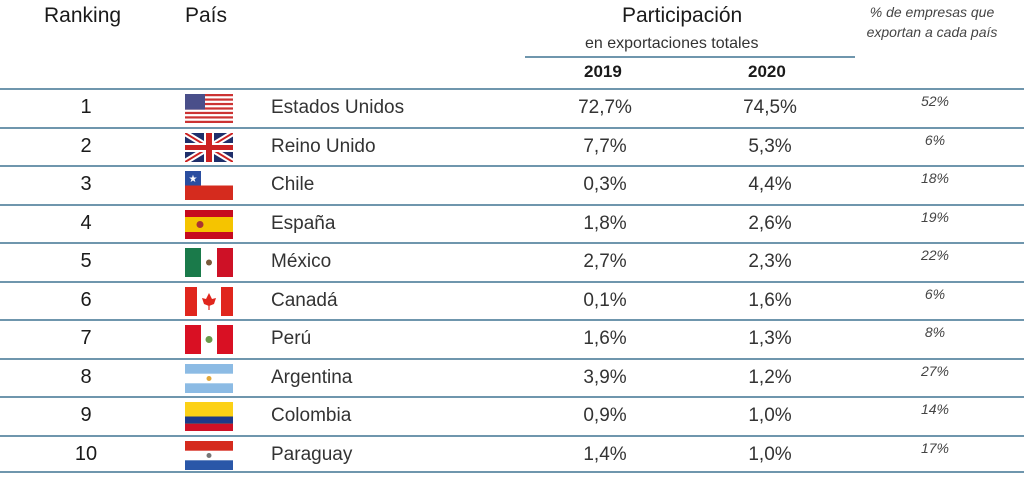  Describe the element at coordinates (86, 261) in the screenshot. I see `rank: 5` at that location.